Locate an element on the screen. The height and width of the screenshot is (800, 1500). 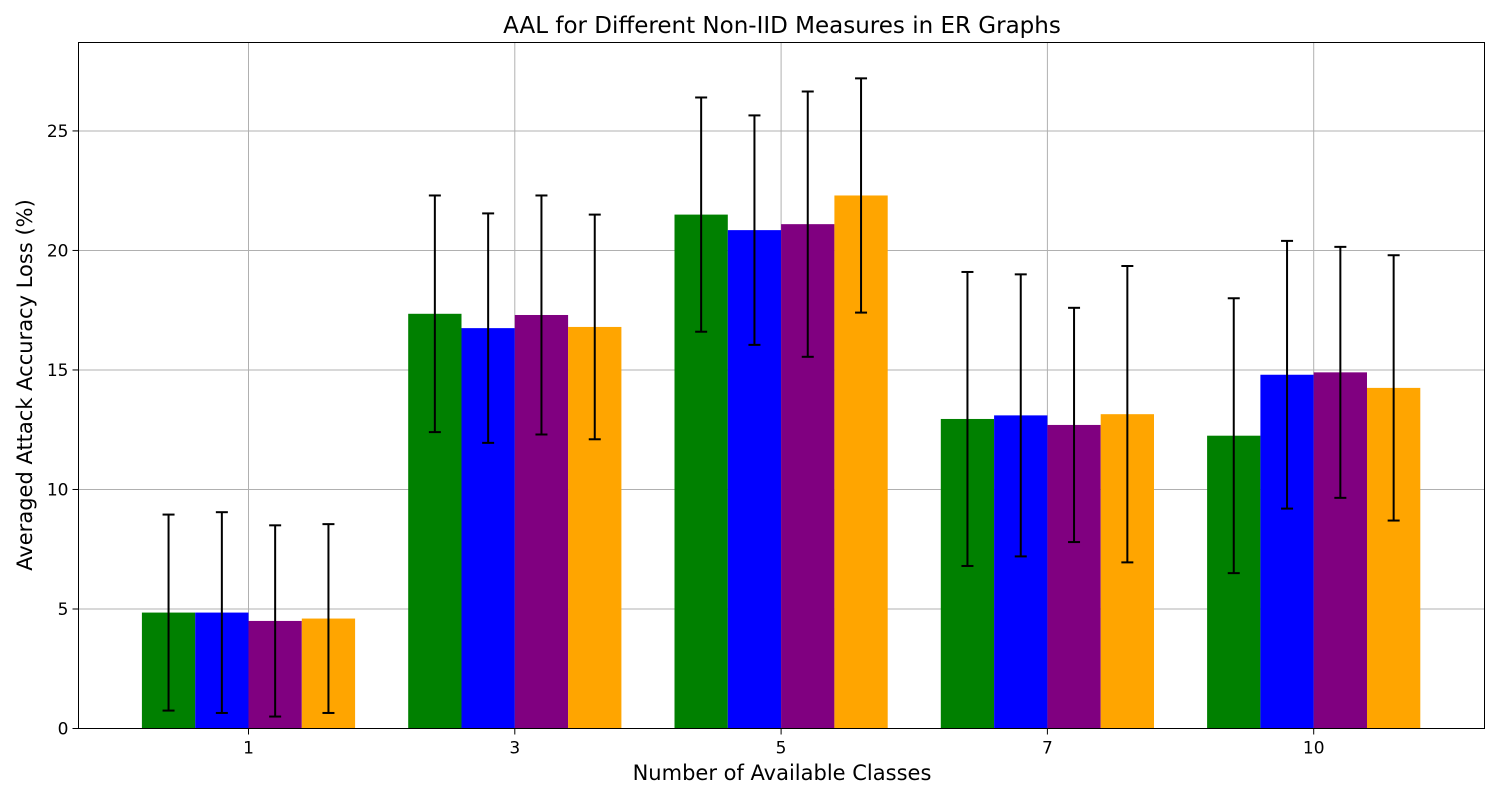
x-tick-label: 7 is located at coordinates (1047, 749).